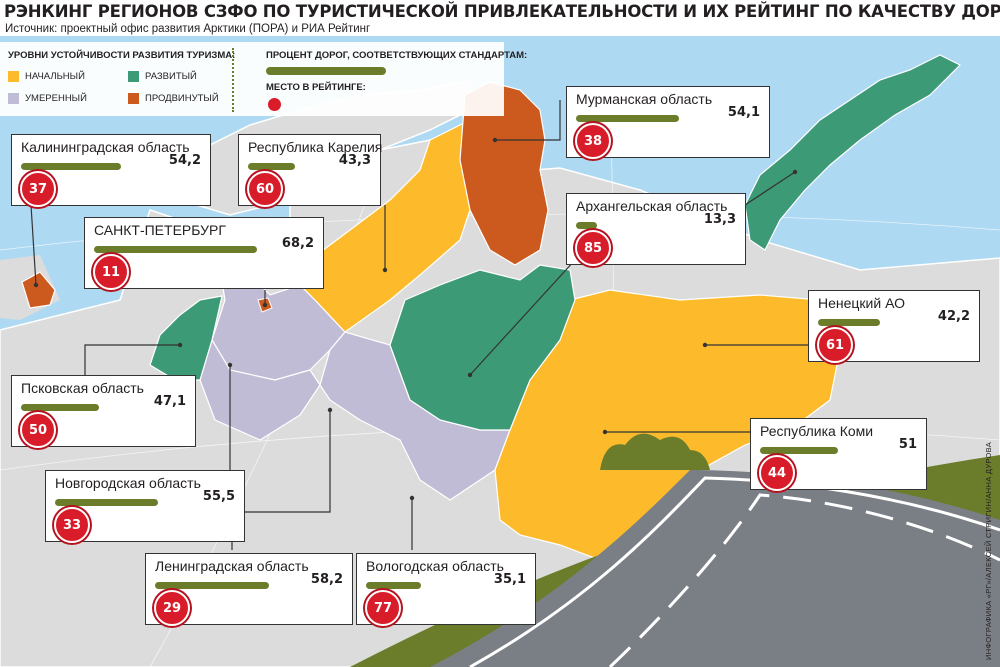  What do you see at coordinates (249, 589) in the screenshot?
I see `region-card: Ленинградская область 58,2 29` at bounding box center [249, 589].